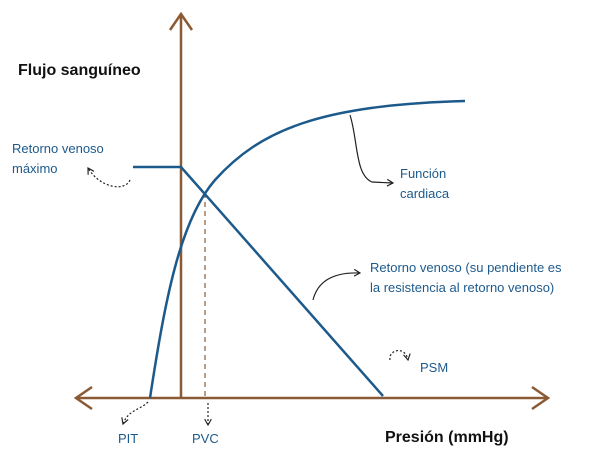 This screenshot has width=612, height=453. Describe the element at coordinates (128, 438) in the screenshot. I see `label: PIT` at that location.